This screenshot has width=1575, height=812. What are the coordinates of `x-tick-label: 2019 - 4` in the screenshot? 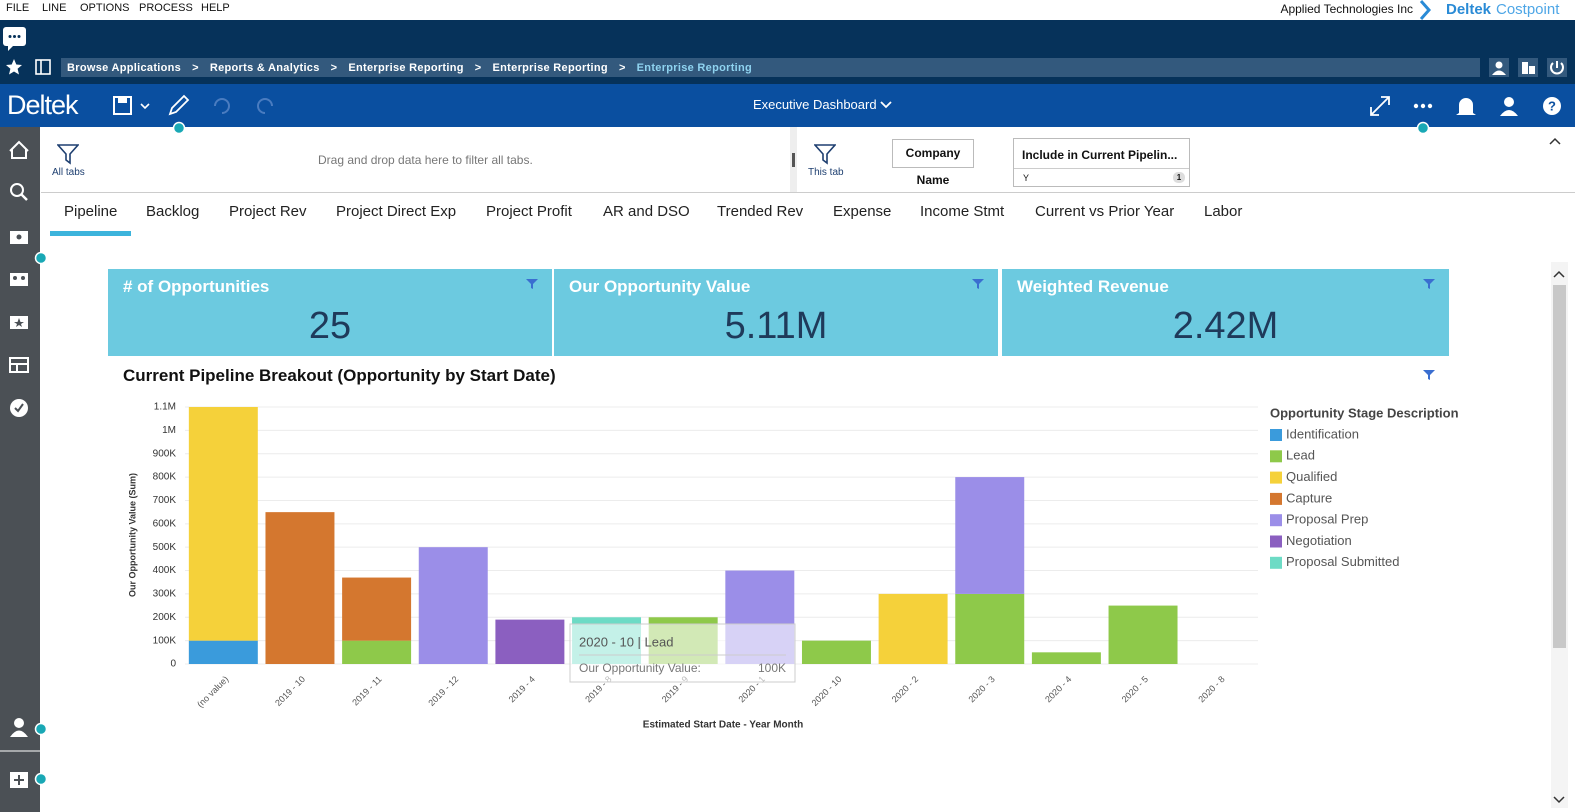 It's located at (522, 689).